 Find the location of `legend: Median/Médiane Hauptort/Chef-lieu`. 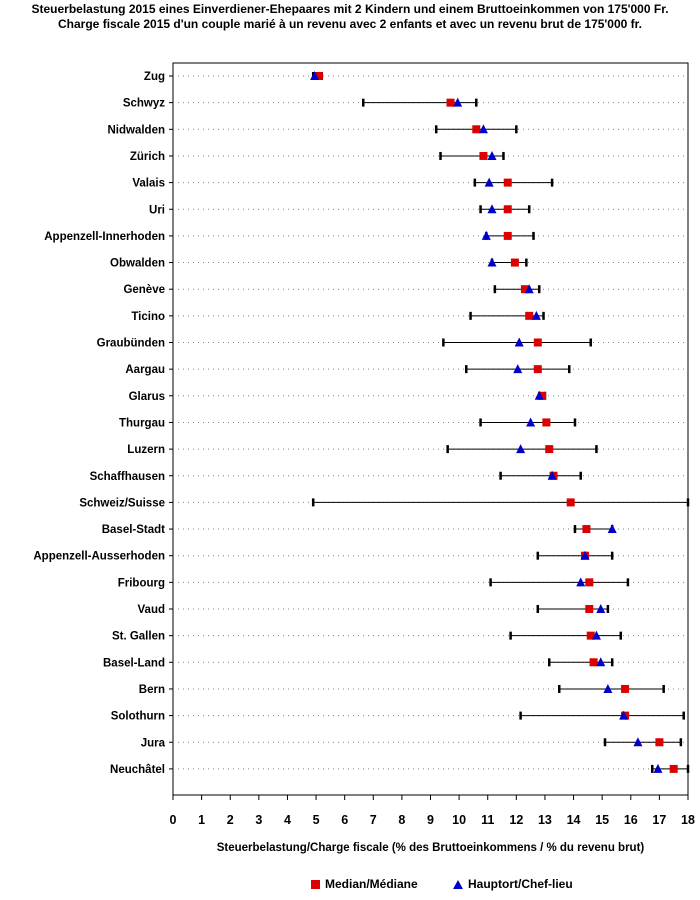

legend: Median/Médiane Hauptort/Chef-lieu is located at coordinates (350, 884).